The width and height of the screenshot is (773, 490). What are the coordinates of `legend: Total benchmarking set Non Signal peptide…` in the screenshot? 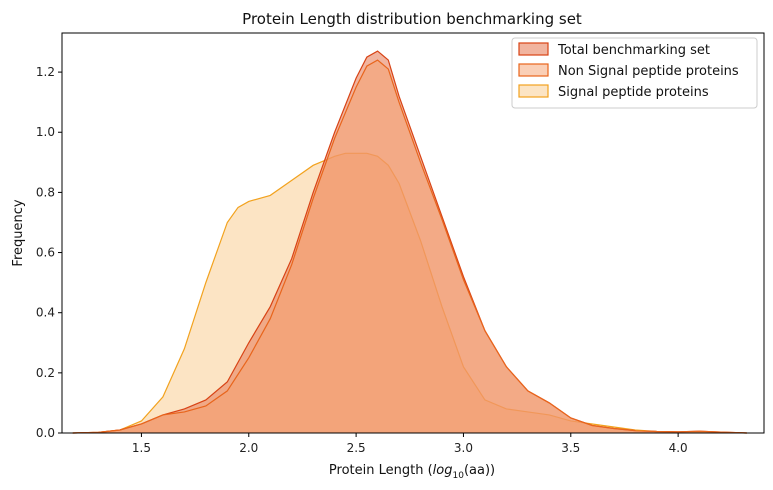 It's located at (634, 73).